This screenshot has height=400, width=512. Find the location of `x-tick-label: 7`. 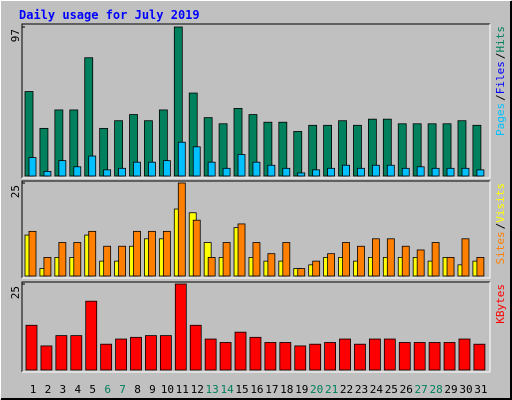

x-tick-label: 7 is located at coordinates (122, 389).